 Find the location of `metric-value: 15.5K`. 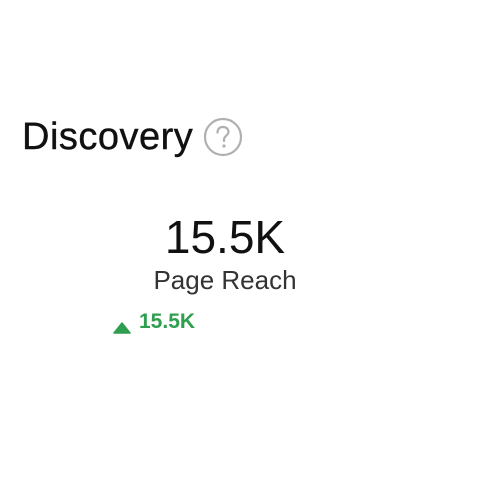

metric-value: 15.5K is located at coordinates (225, 237).